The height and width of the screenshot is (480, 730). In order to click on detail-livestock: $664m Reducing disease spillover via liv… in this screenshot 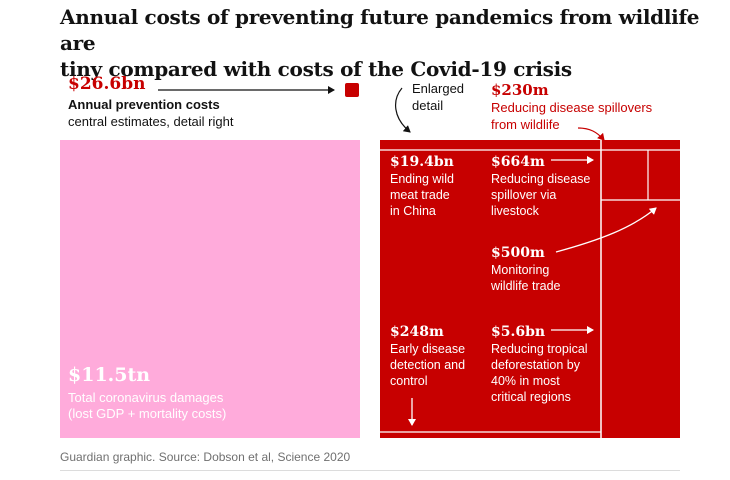, I will do `click(540, 186)`.